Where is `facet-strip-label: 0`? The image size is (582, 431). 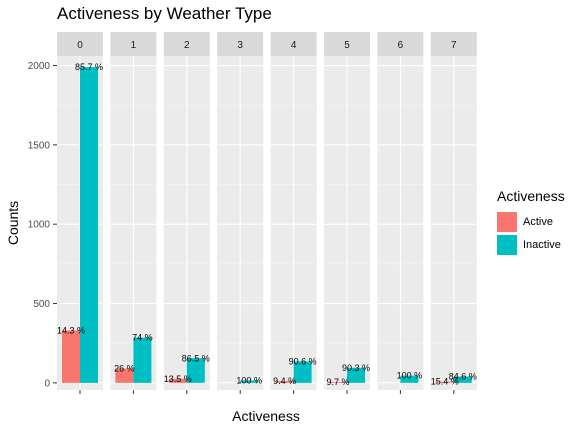 facet-strip-label: 0 is located at coordinates (80, 45).